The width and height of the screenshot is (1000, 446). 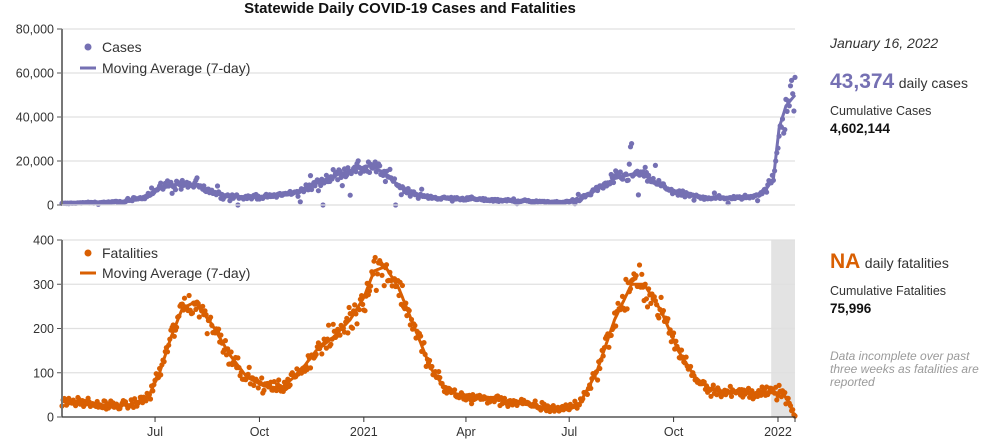 I want to click on y-tick-label: 100, so click(x=43, y=373).